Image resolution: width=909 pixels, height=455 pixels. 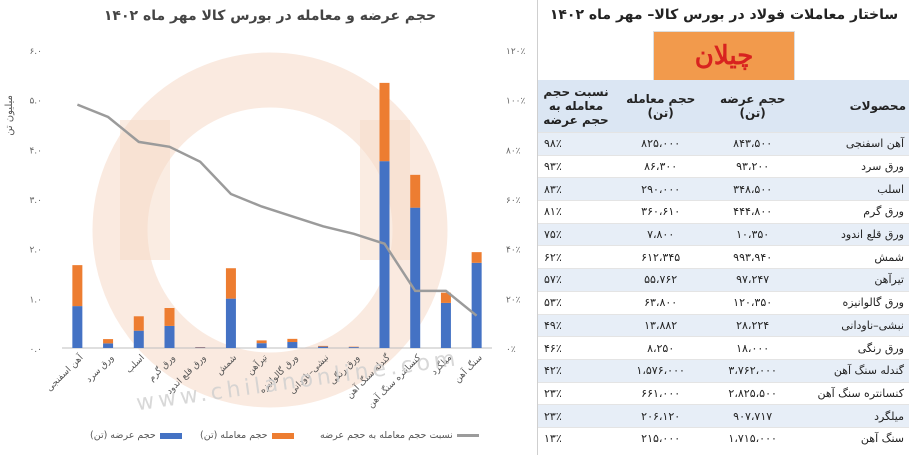 What do you see at coordinates (661, 257) in the screenshot?
I see `cell-traded: ۶۱۲،۳۴۵` at bounding box center [661, 257].